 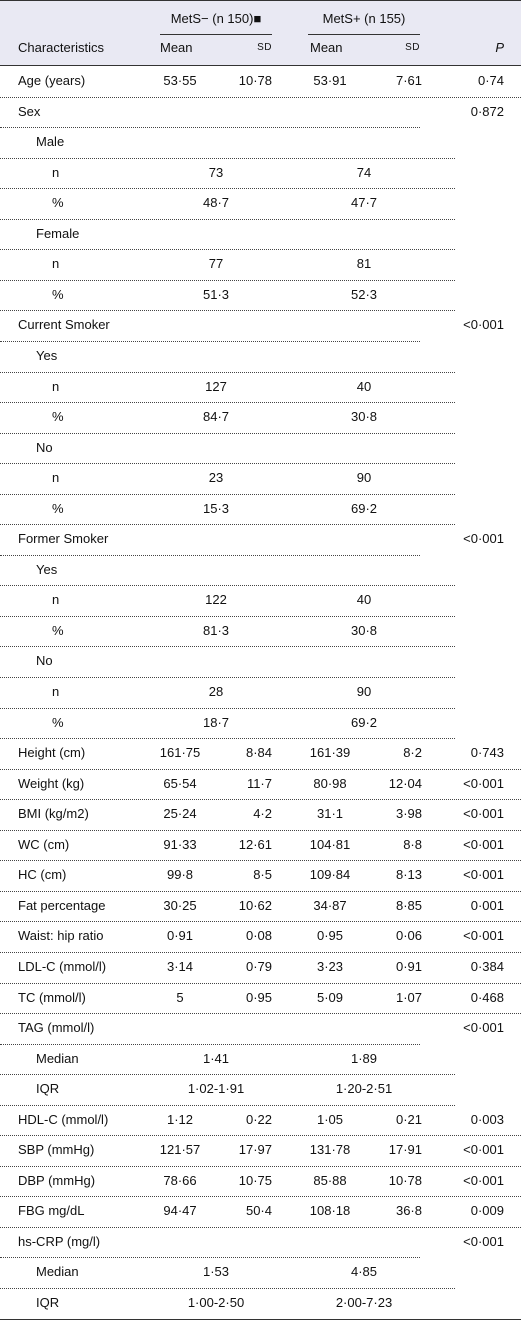 I want to click on cell-value: 77, so click(x=216, y=264).